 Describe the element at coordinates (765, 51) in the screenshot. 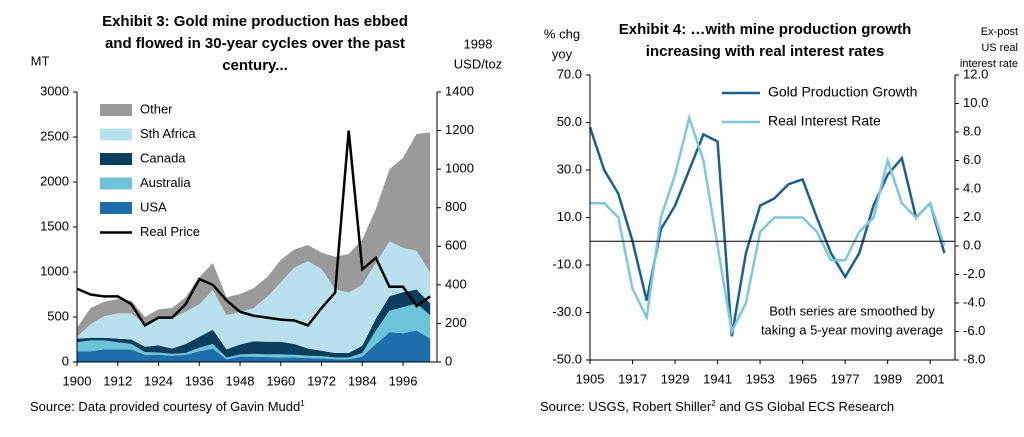

I see `chart-title: increasing with real interest rates` at that location.